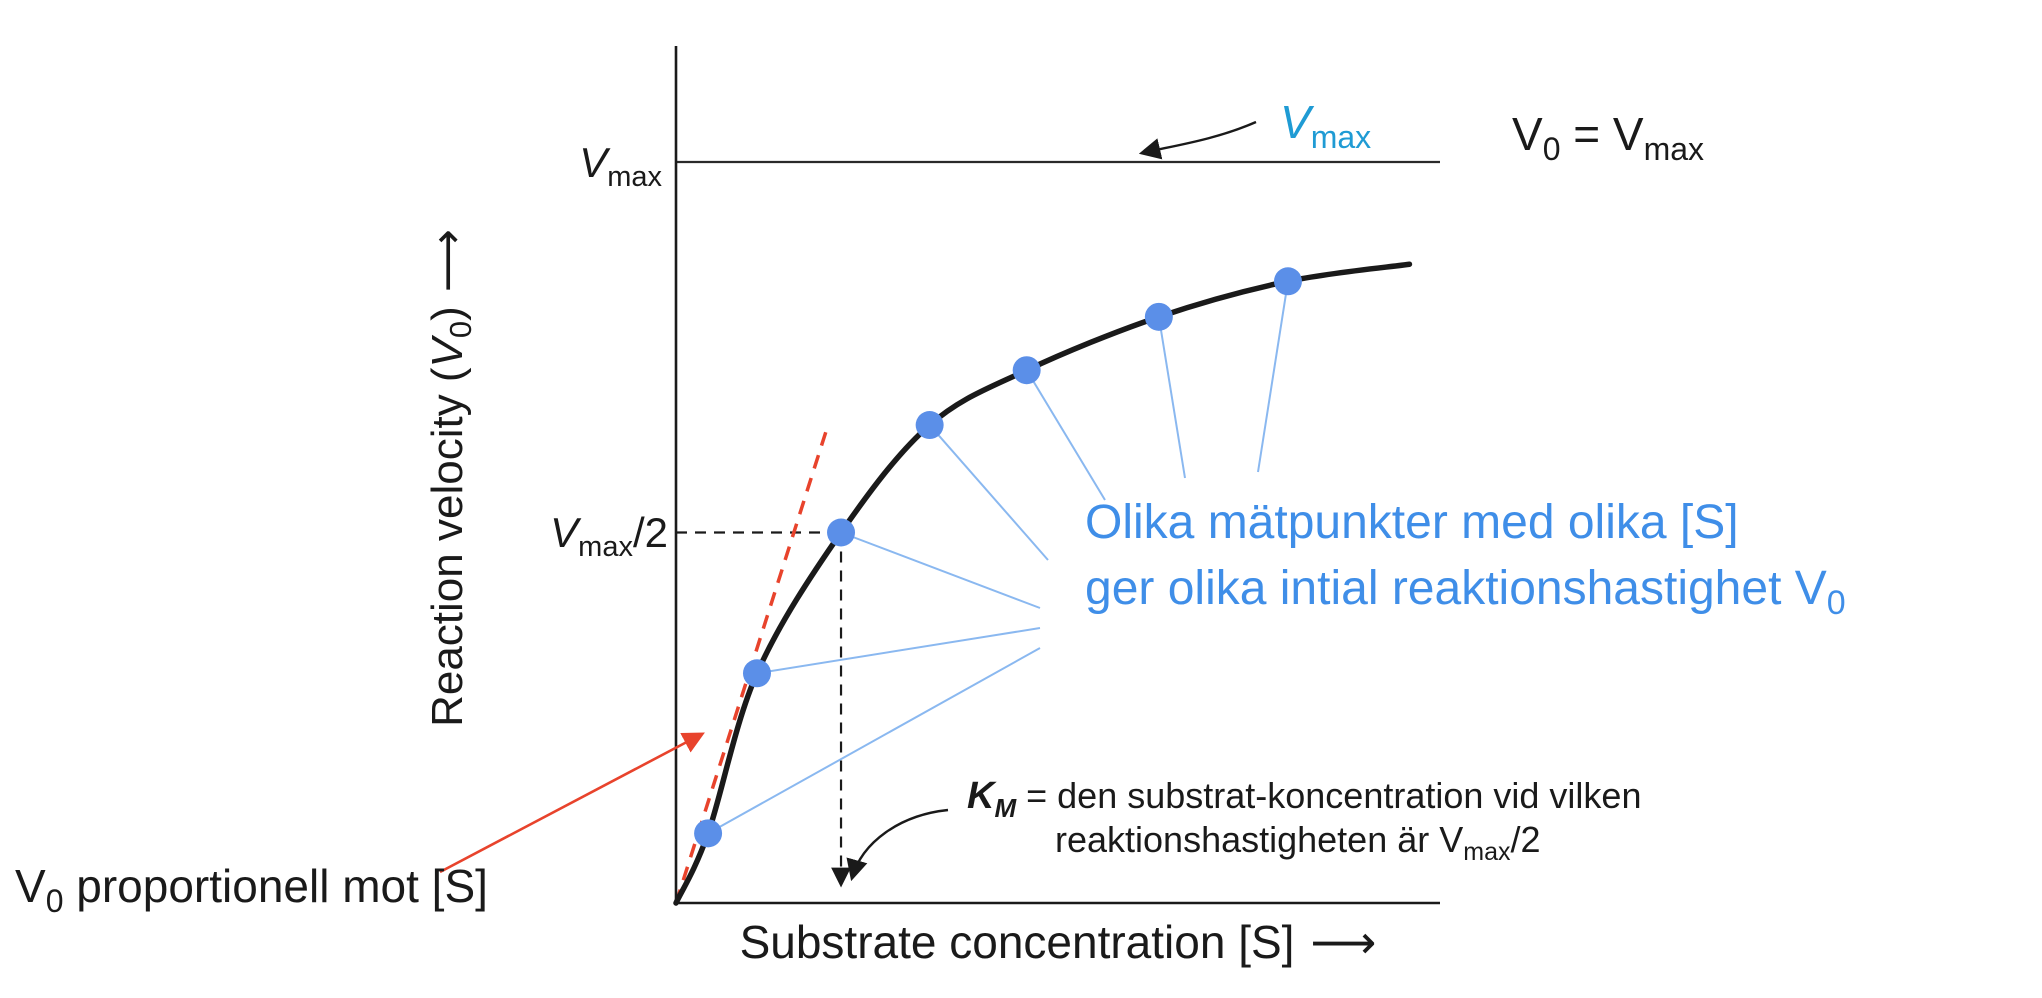  What do you see at coordinates (1552, 149) in the screenshot?
I see `v0eq-sub0: 0` at bounding box center [1552, 149].